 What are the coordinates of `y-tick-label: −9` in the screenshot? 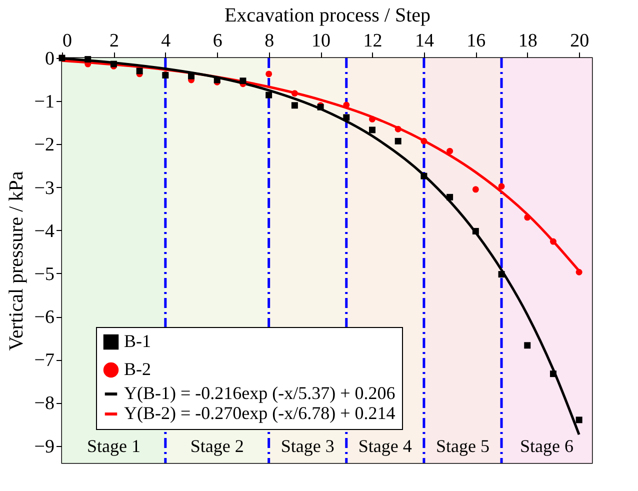 It's located at (44, 447).